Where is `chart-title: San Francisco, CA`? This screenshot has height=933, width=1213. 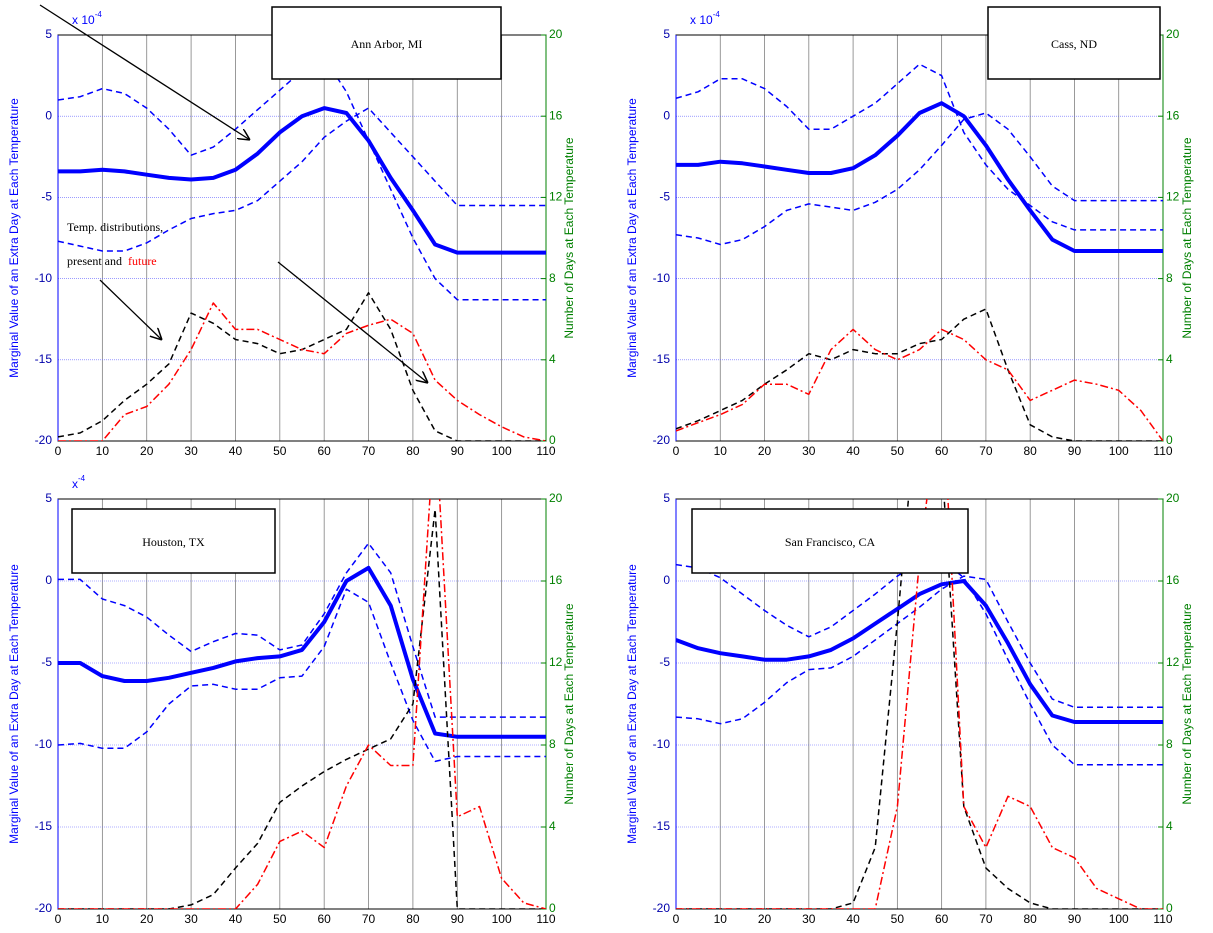 chart-title: San Francisco, CA is located at coordinates (830, 542).